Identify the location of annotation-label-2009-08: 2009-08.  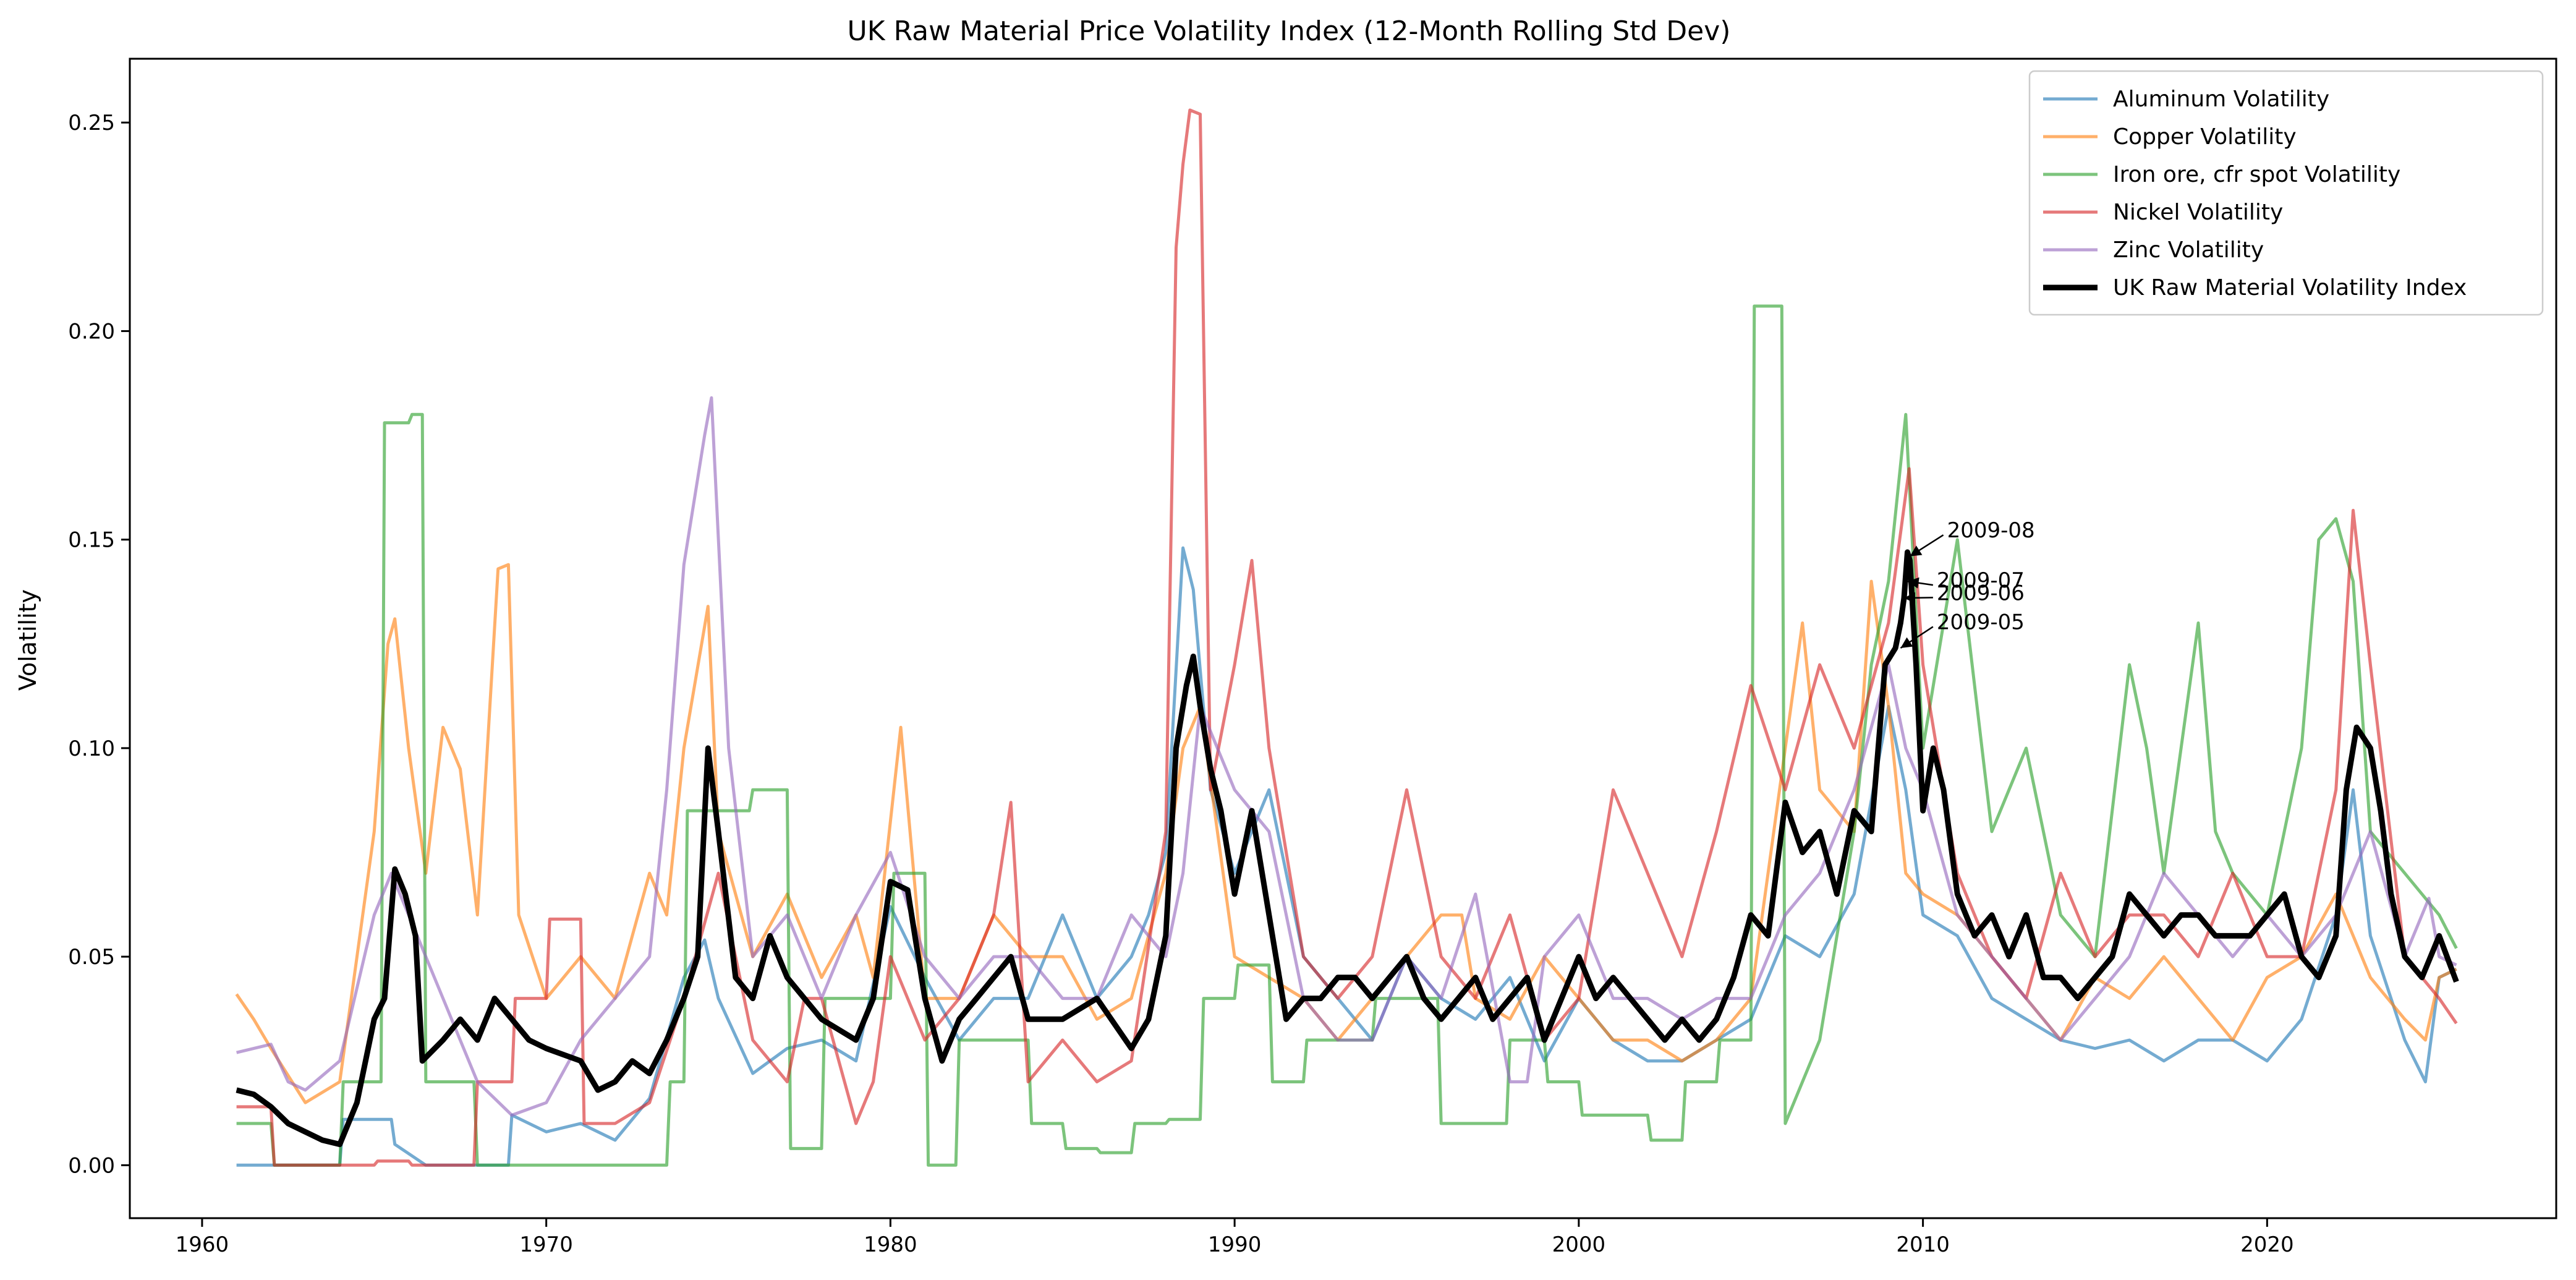
(1991, 530).